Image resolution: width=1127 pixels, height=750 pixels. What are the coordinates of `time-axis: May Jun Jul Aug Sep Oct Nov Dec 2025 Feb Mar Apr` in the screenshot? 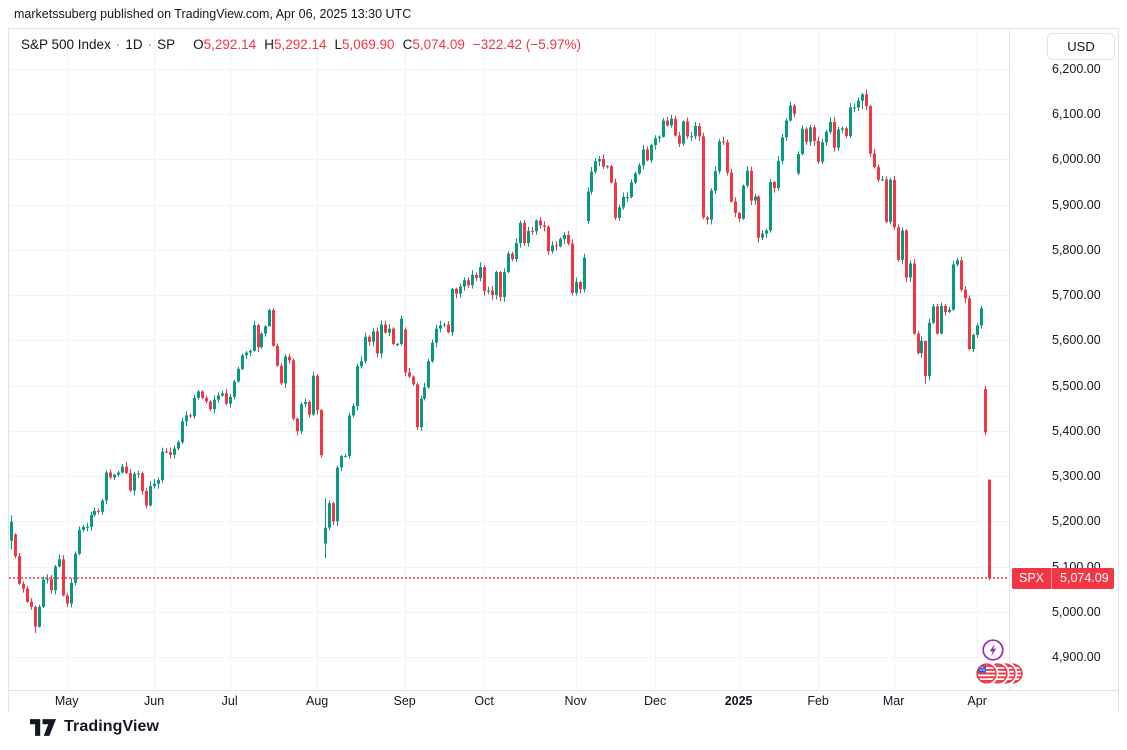 It's located at (563, 701).